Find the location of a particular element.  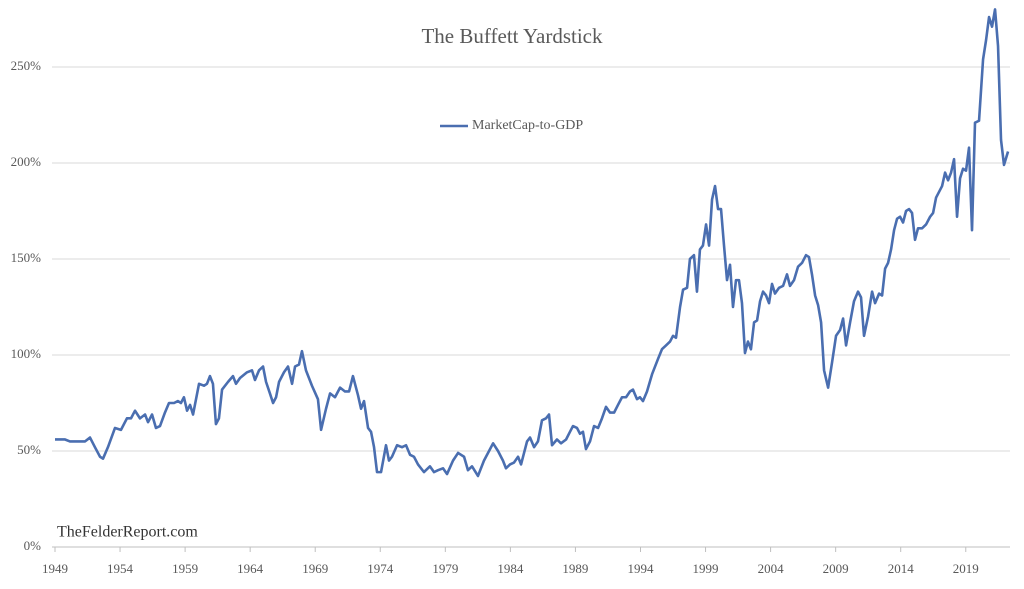

x-tick-label: 2009 is located at coordinates (836, 568).